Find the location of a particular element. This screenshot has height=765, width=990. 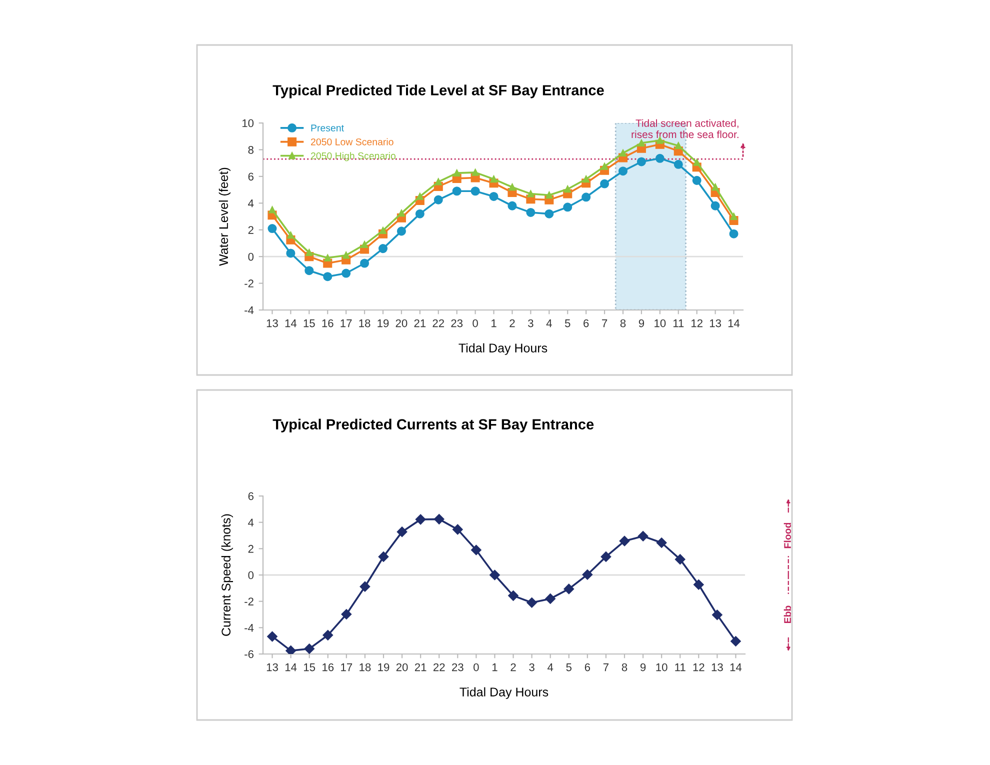

x-tick-label: 5 is located at coordinates (569, 667).